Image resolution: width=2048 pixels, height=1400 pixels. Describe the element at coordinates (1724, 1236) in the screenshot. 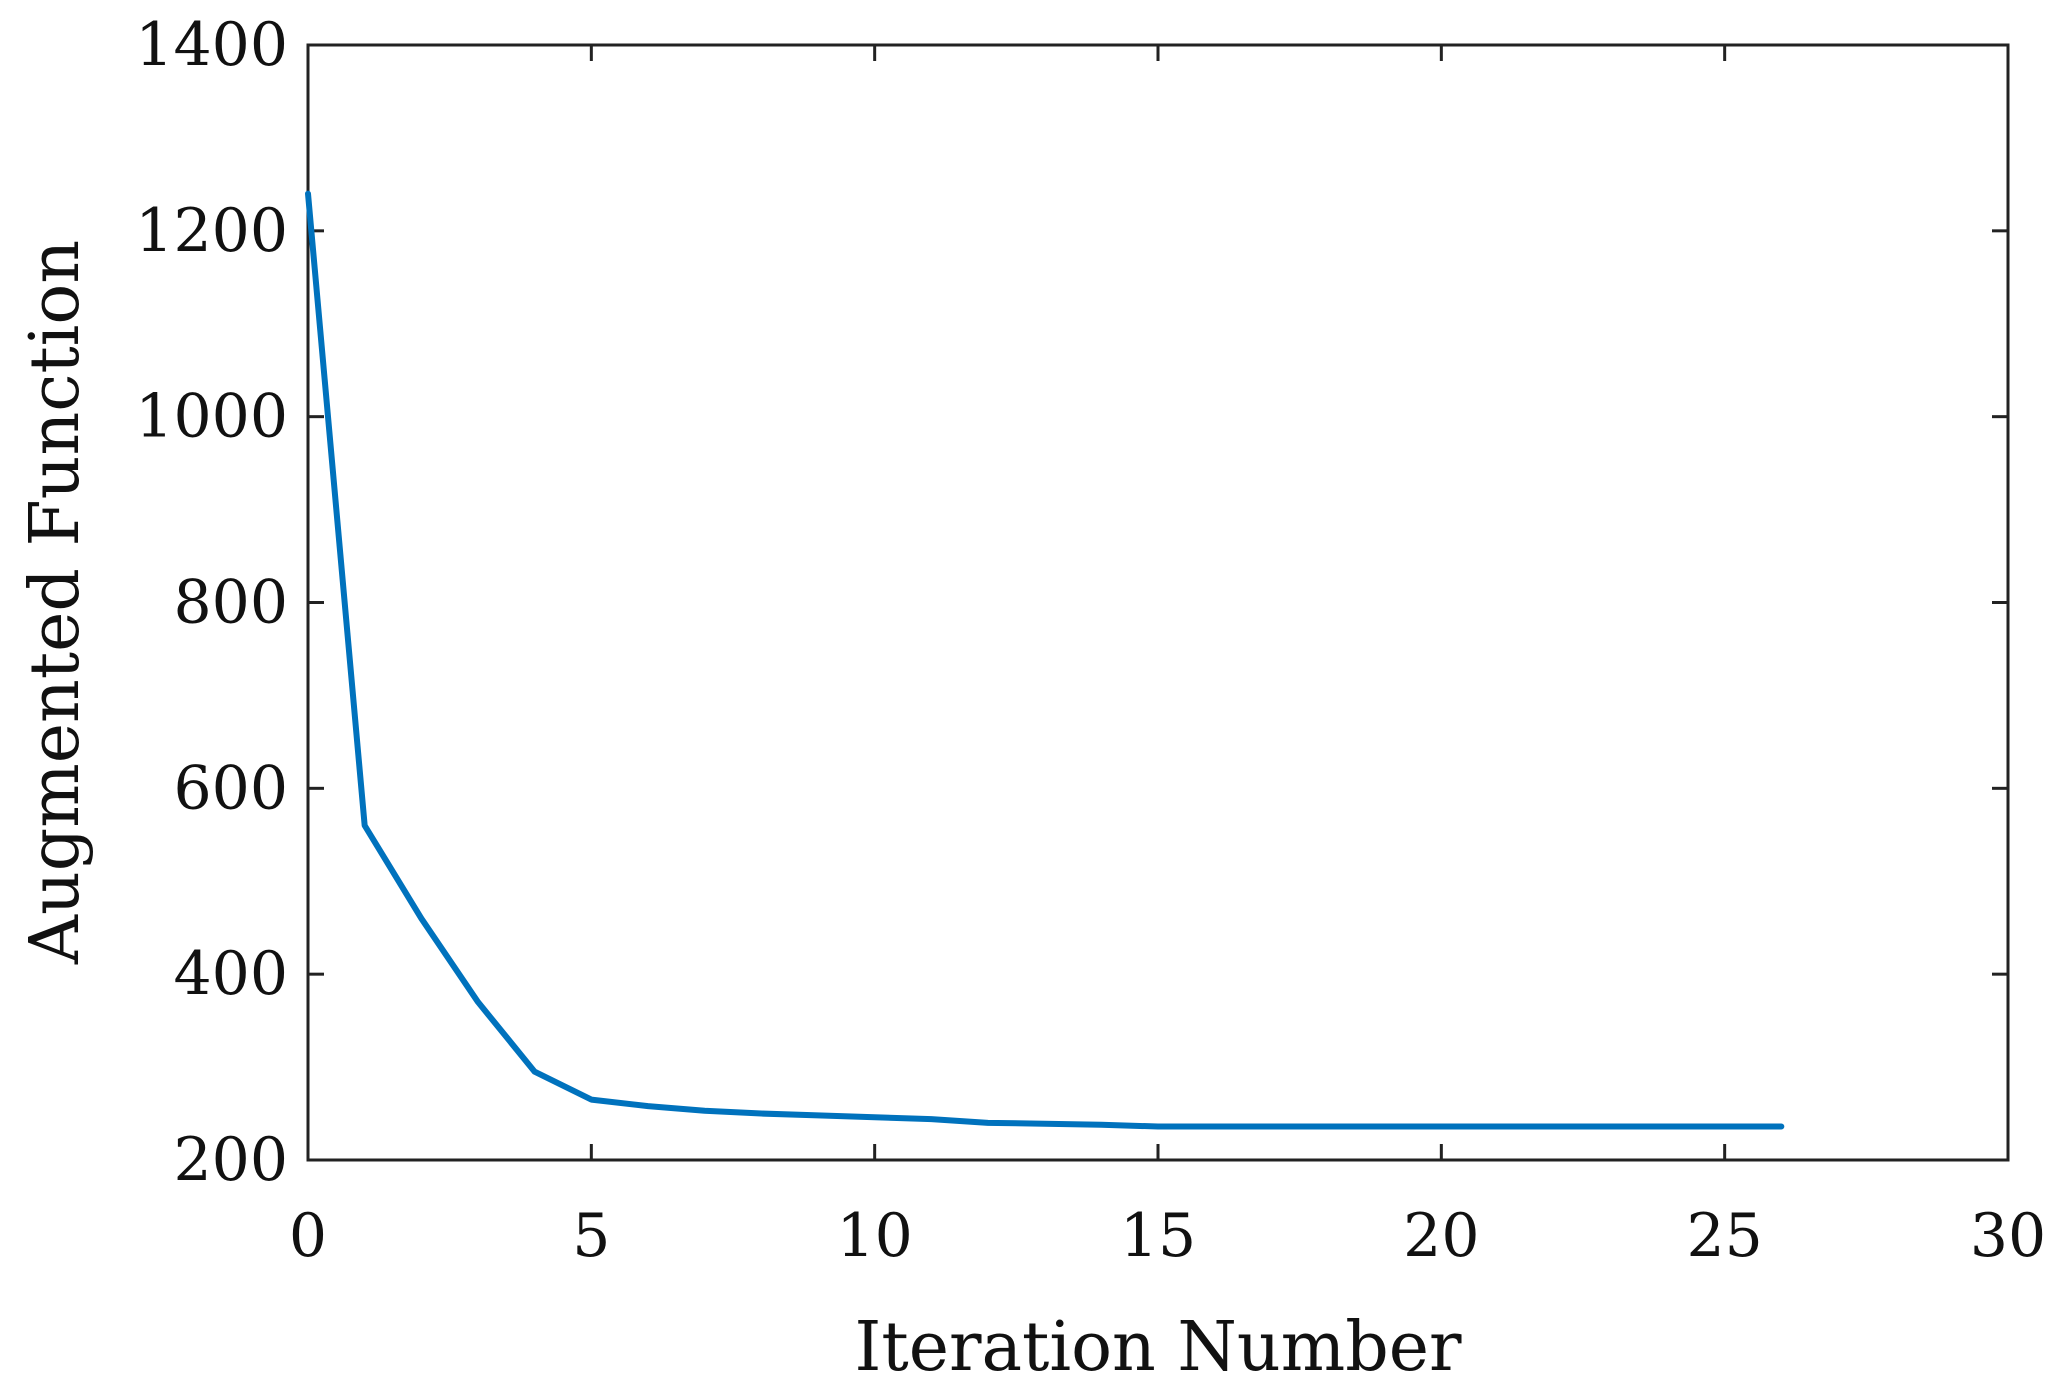

I see `x-tick-label: 25` at that location.